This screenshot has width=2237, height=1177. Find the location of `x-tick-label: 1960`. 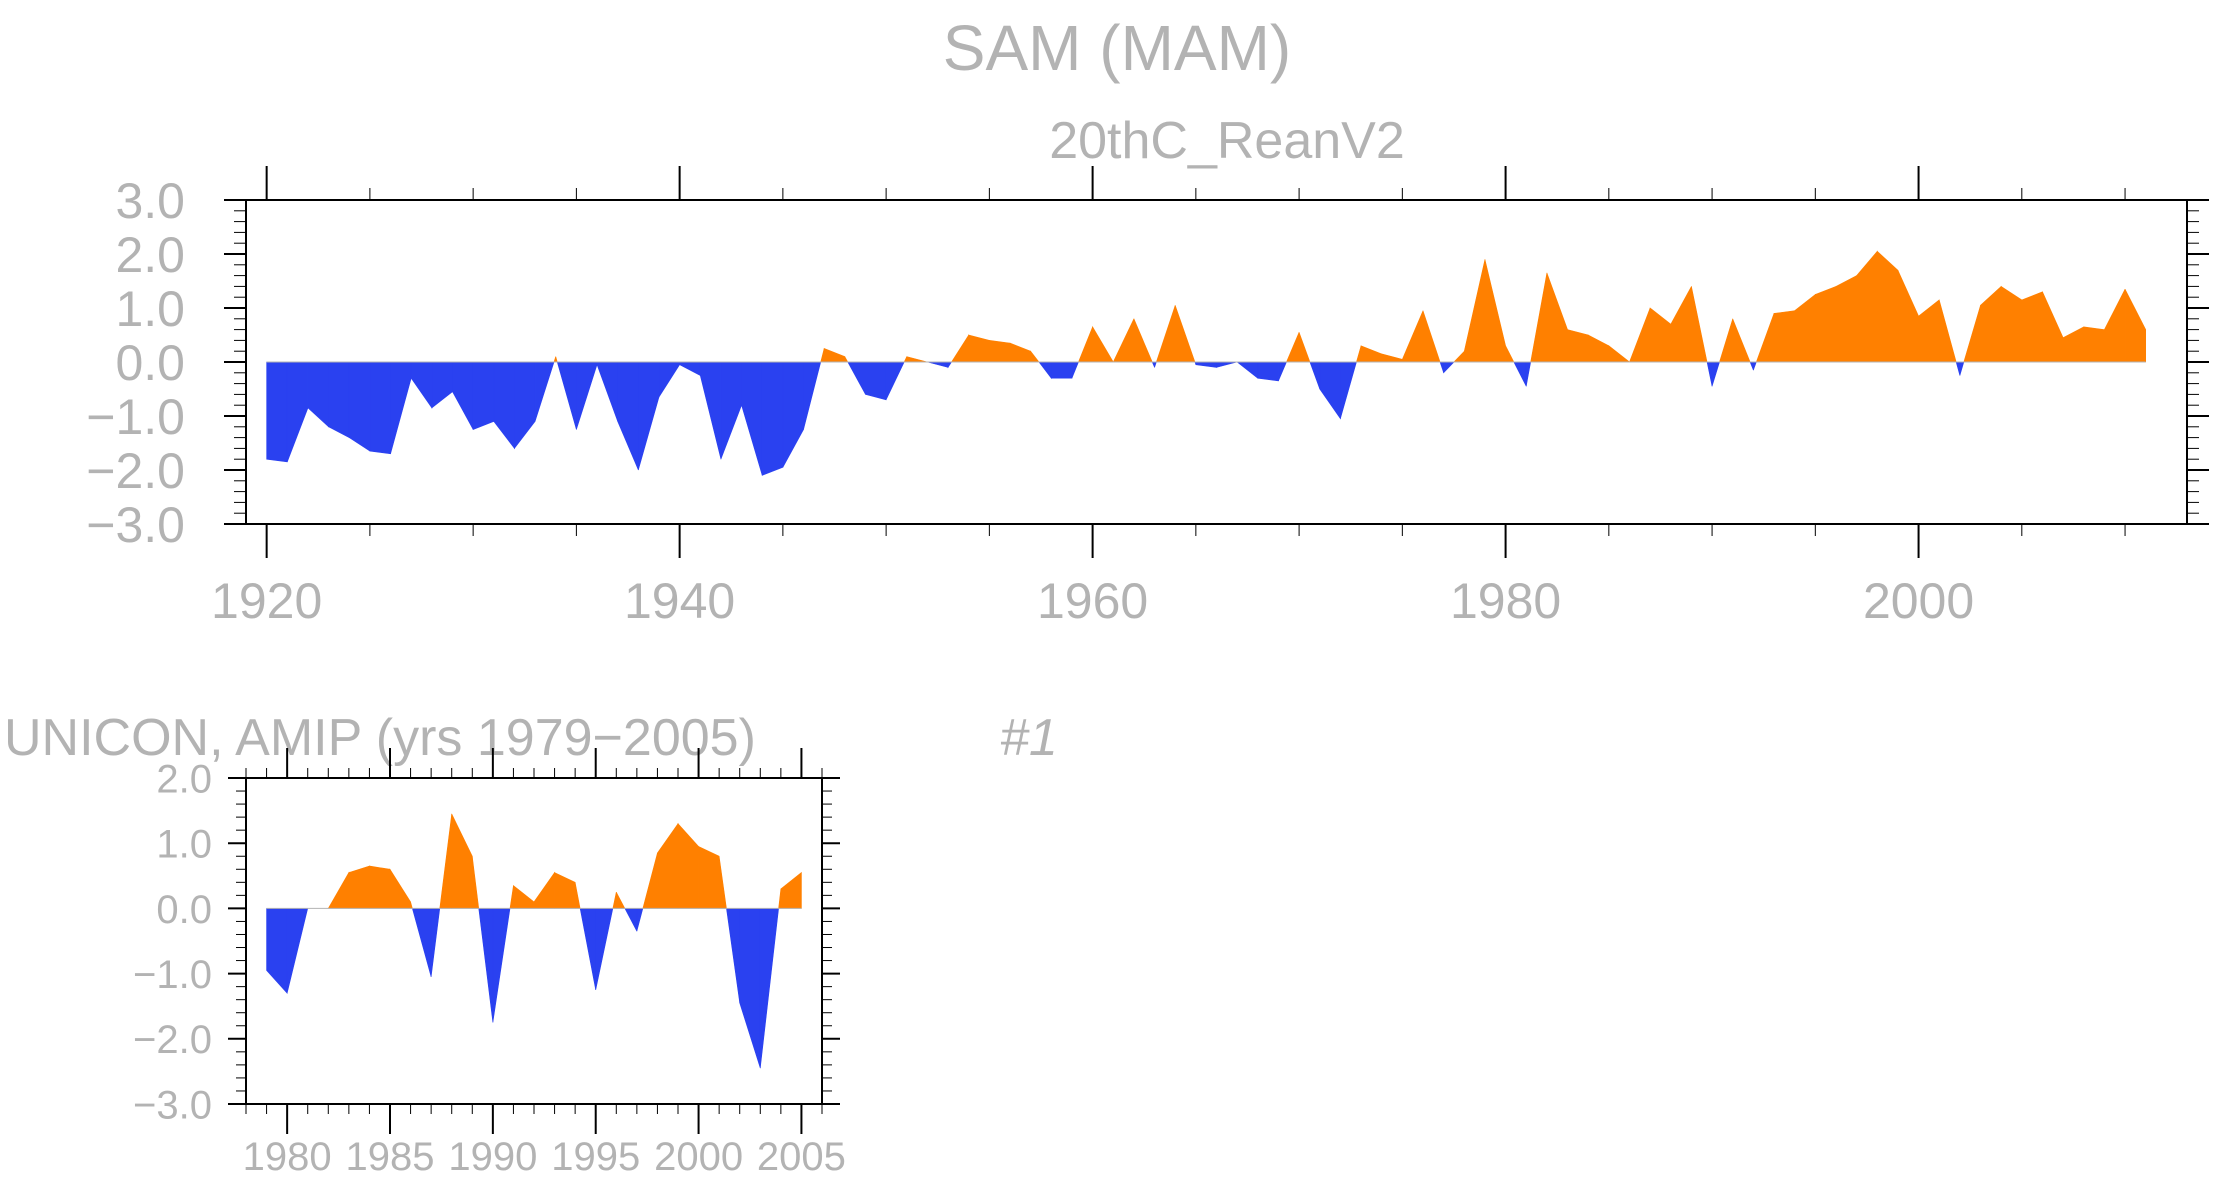

x-tick-label: 1960 is located at coordinates (1092, 601).